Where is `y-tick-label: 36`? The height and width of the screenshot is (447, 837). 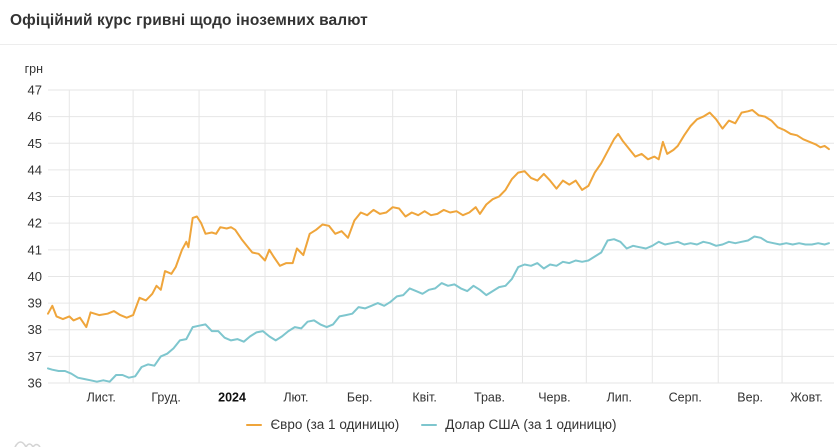
y-tick-label: 36 is located at coordinates (35, 383).